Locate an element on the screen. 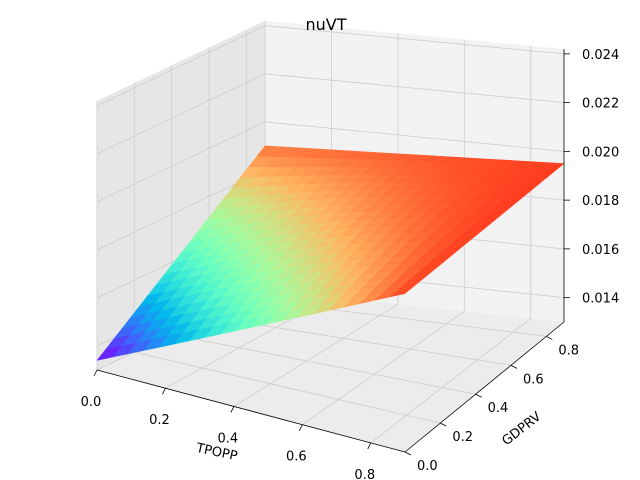 The height and width of the screenshot is (480, 640). x-axis-line is located at coordinates (251, 411).